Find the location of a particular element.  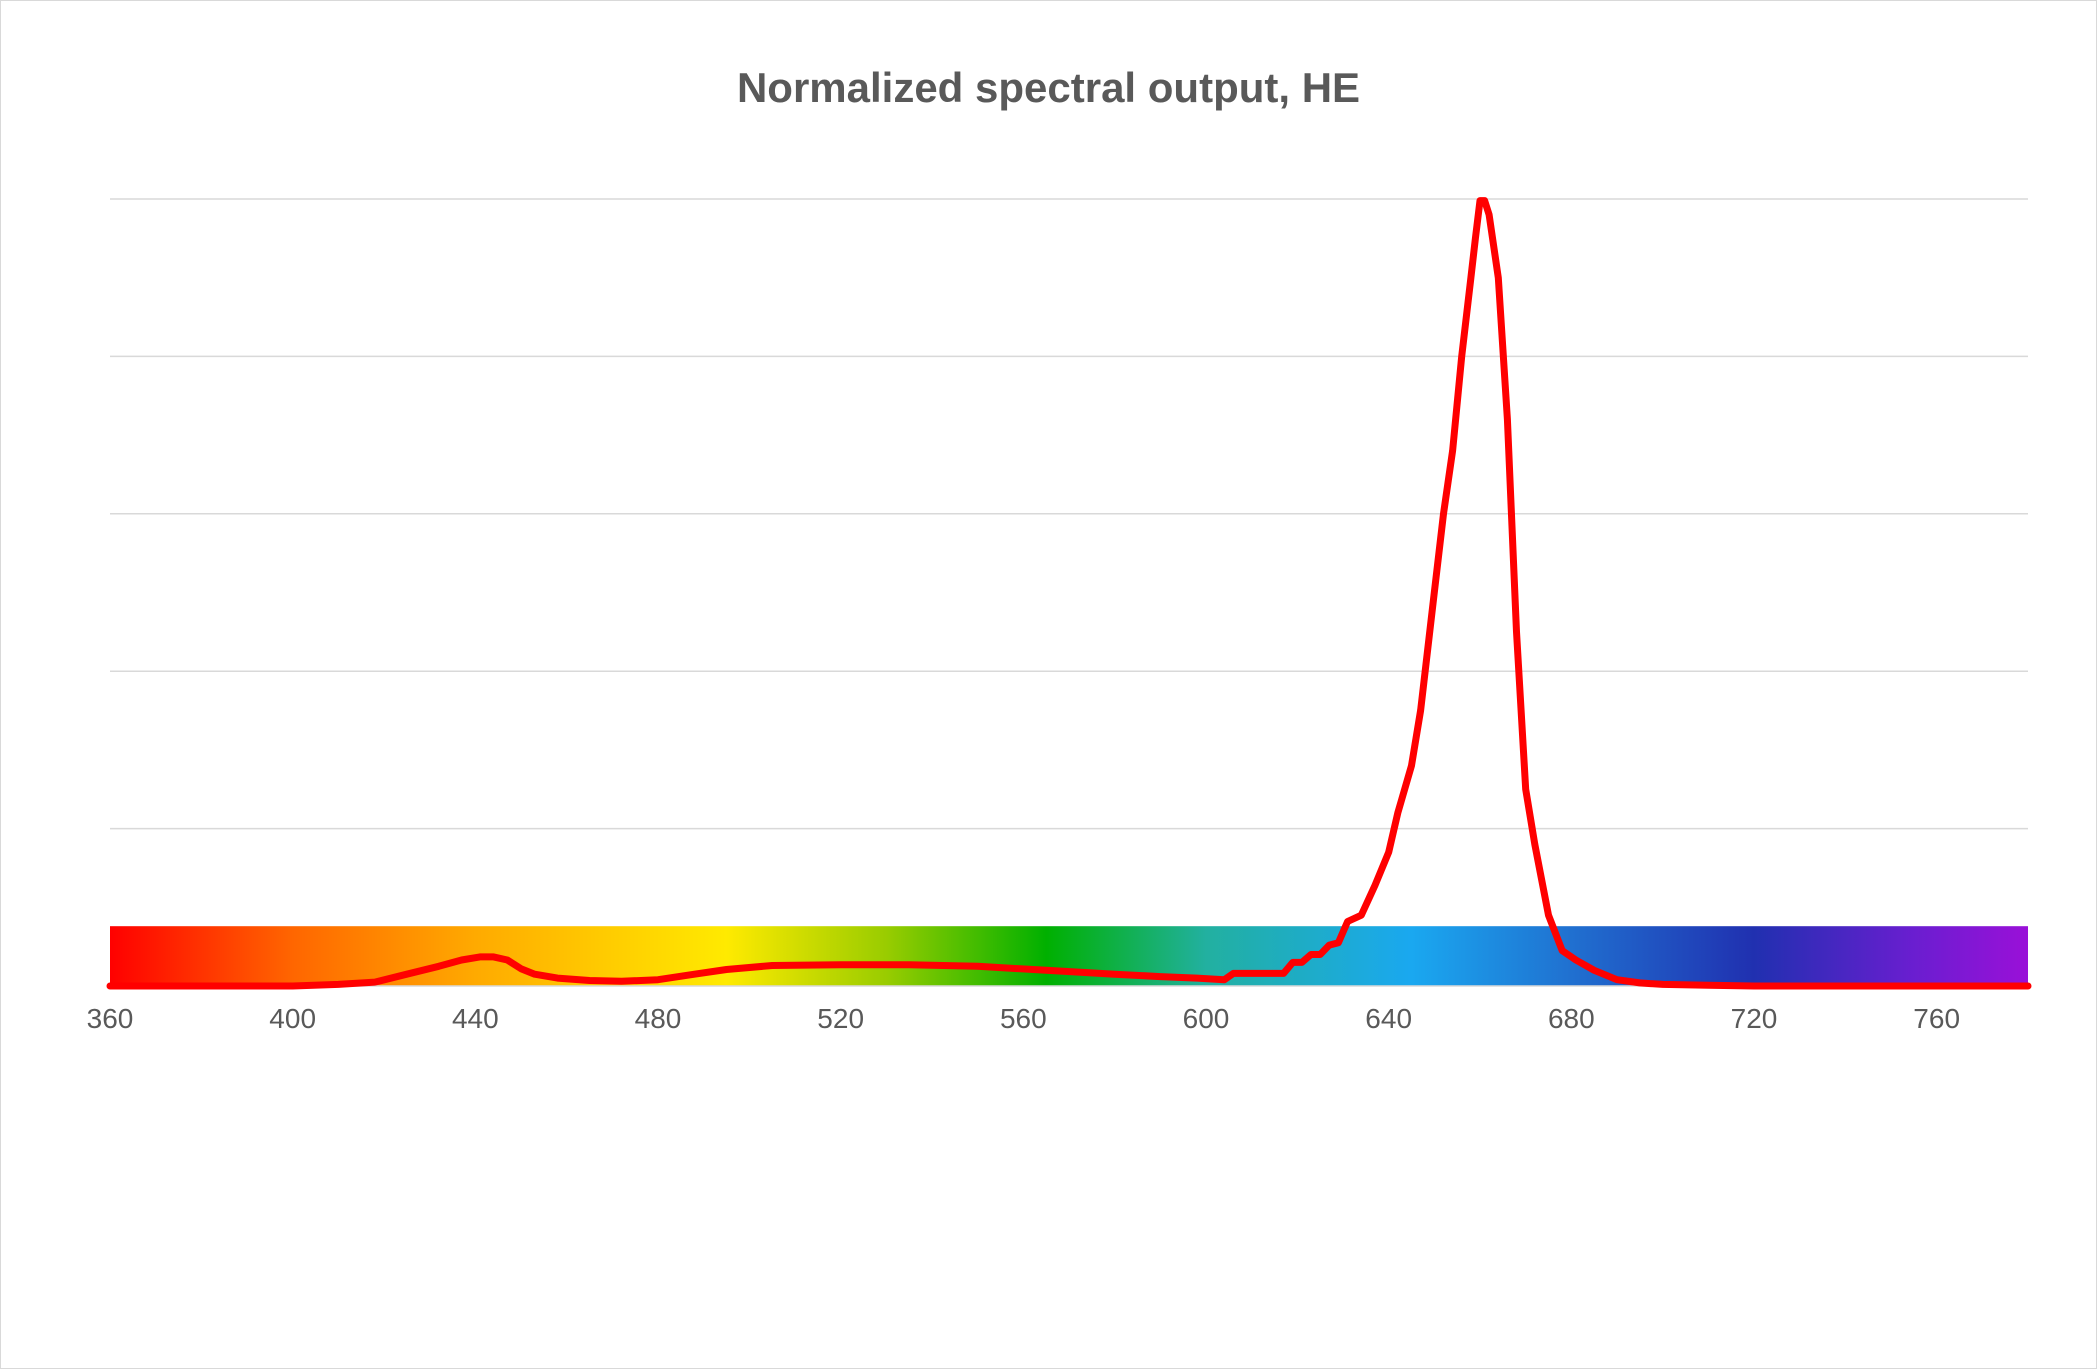

x-tick-label-520: 520 is located at coordinates (840, 1018).